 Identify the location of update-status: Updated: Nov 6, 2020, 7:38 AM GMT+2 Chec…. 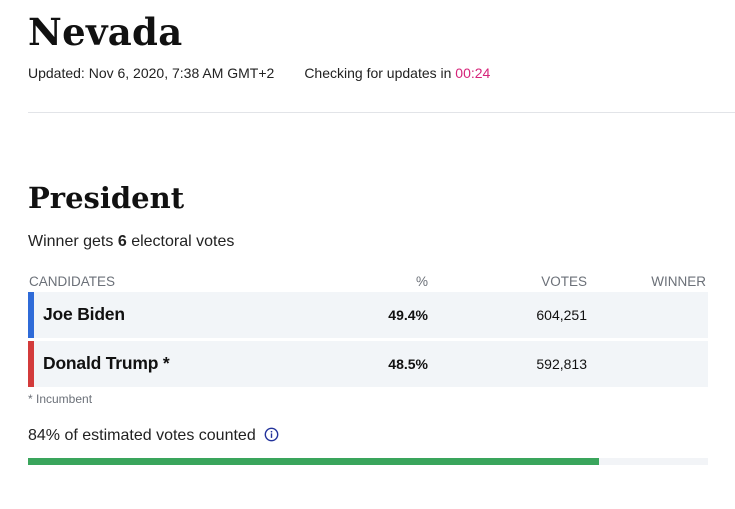
(259, 73).